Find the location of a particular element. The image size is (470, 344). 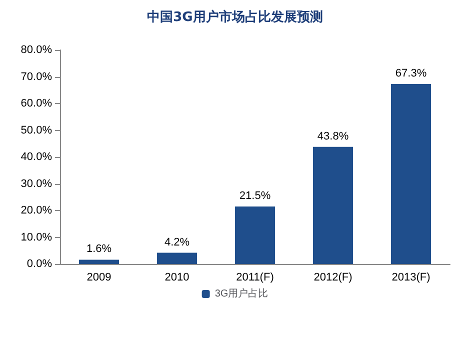

y-tick-label: 20.0% is located at coordinates (36, 210).